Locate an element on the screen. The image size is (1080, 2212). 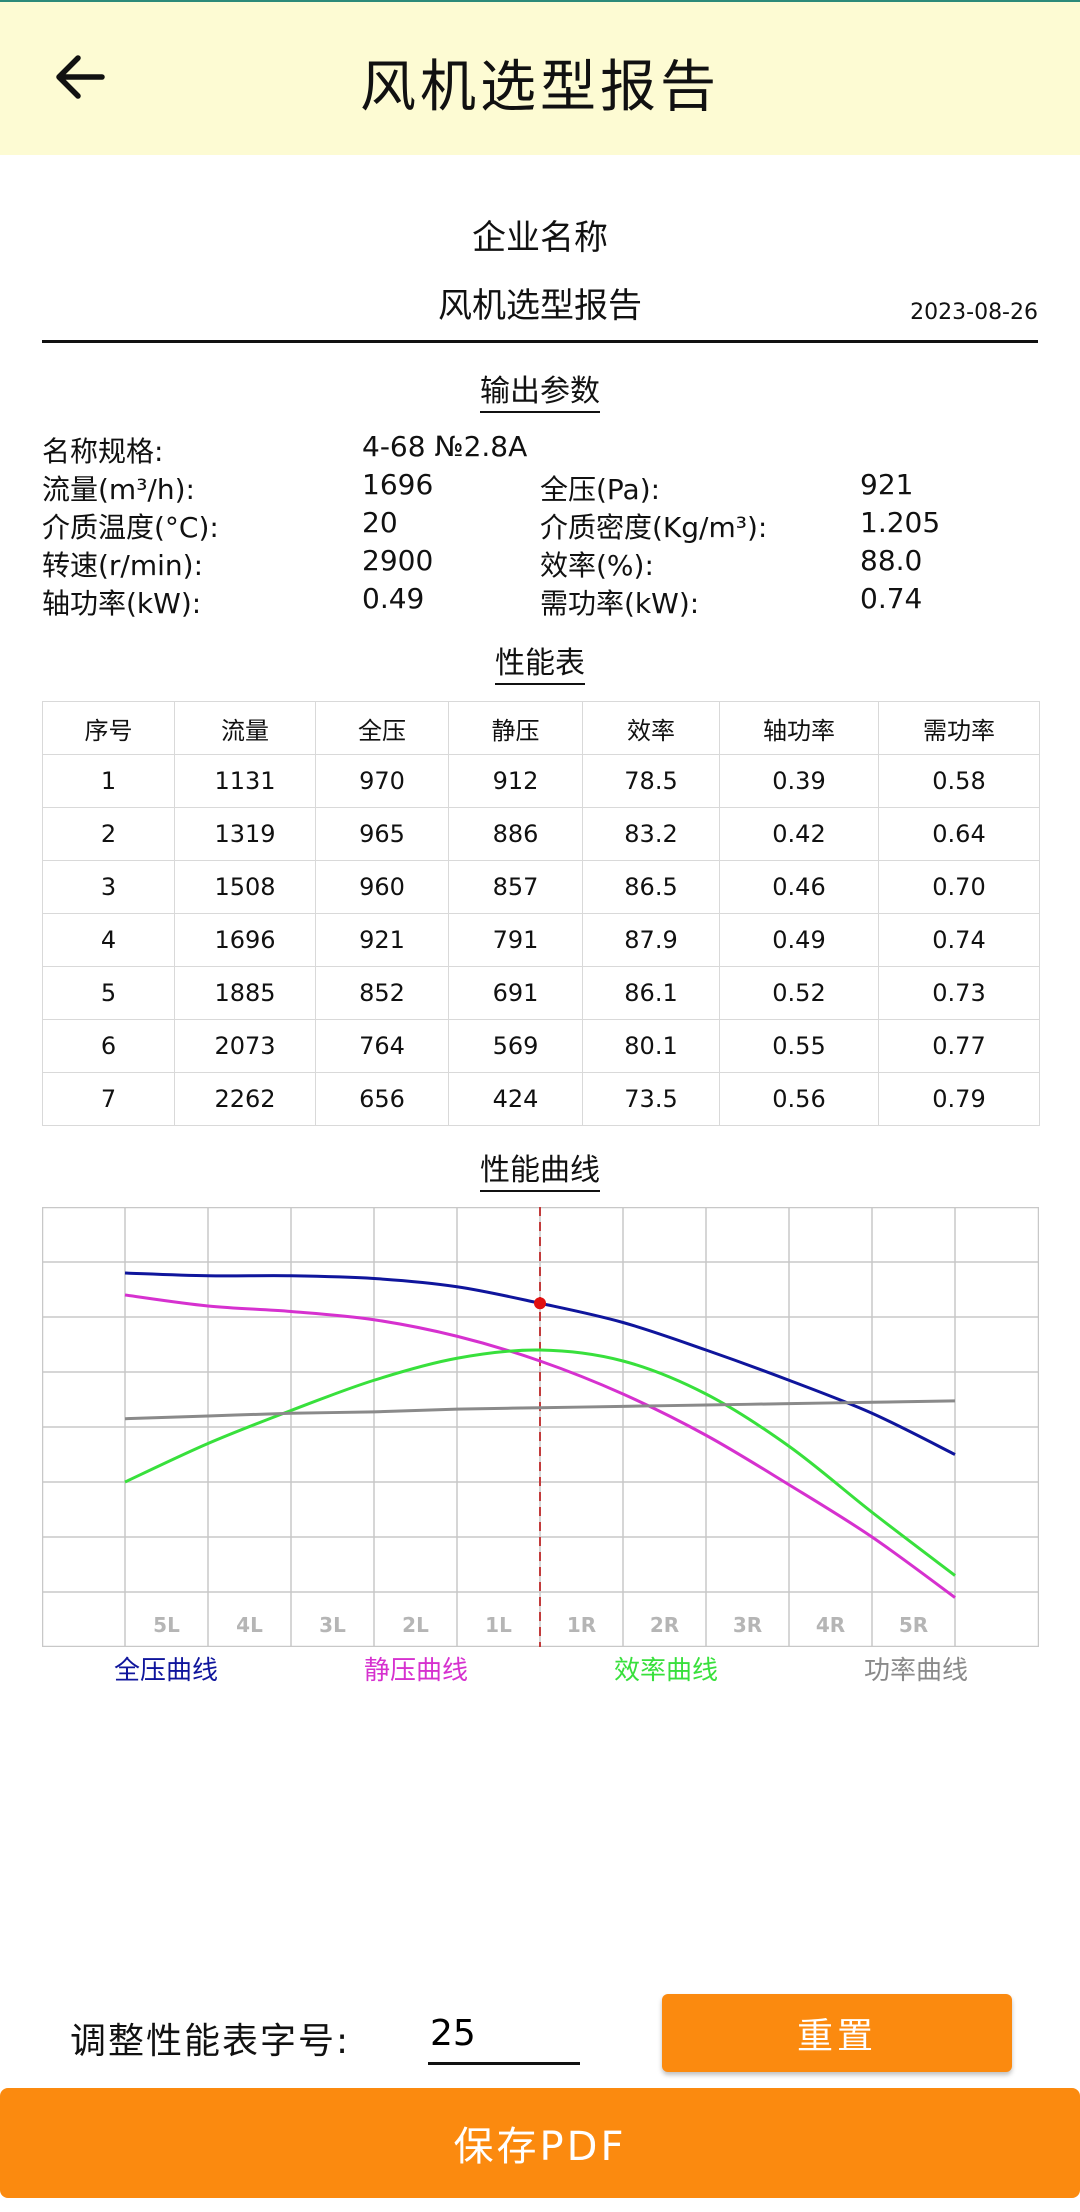
column-header: 静压 is located at coordinates (515, 728).